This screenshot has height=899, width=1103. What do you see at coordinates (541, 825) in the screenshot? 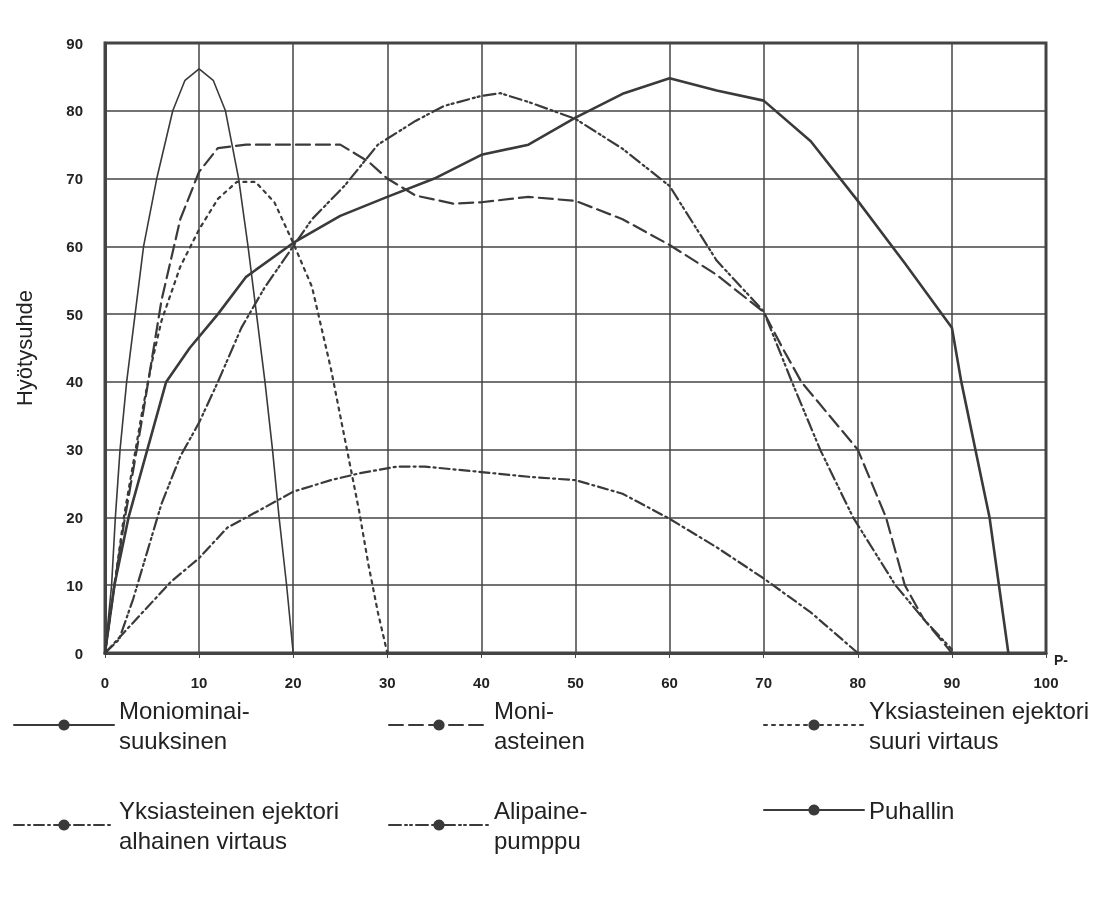
I see `legend-label: Alipaine- pumppu` at bounding box center [541, 825].